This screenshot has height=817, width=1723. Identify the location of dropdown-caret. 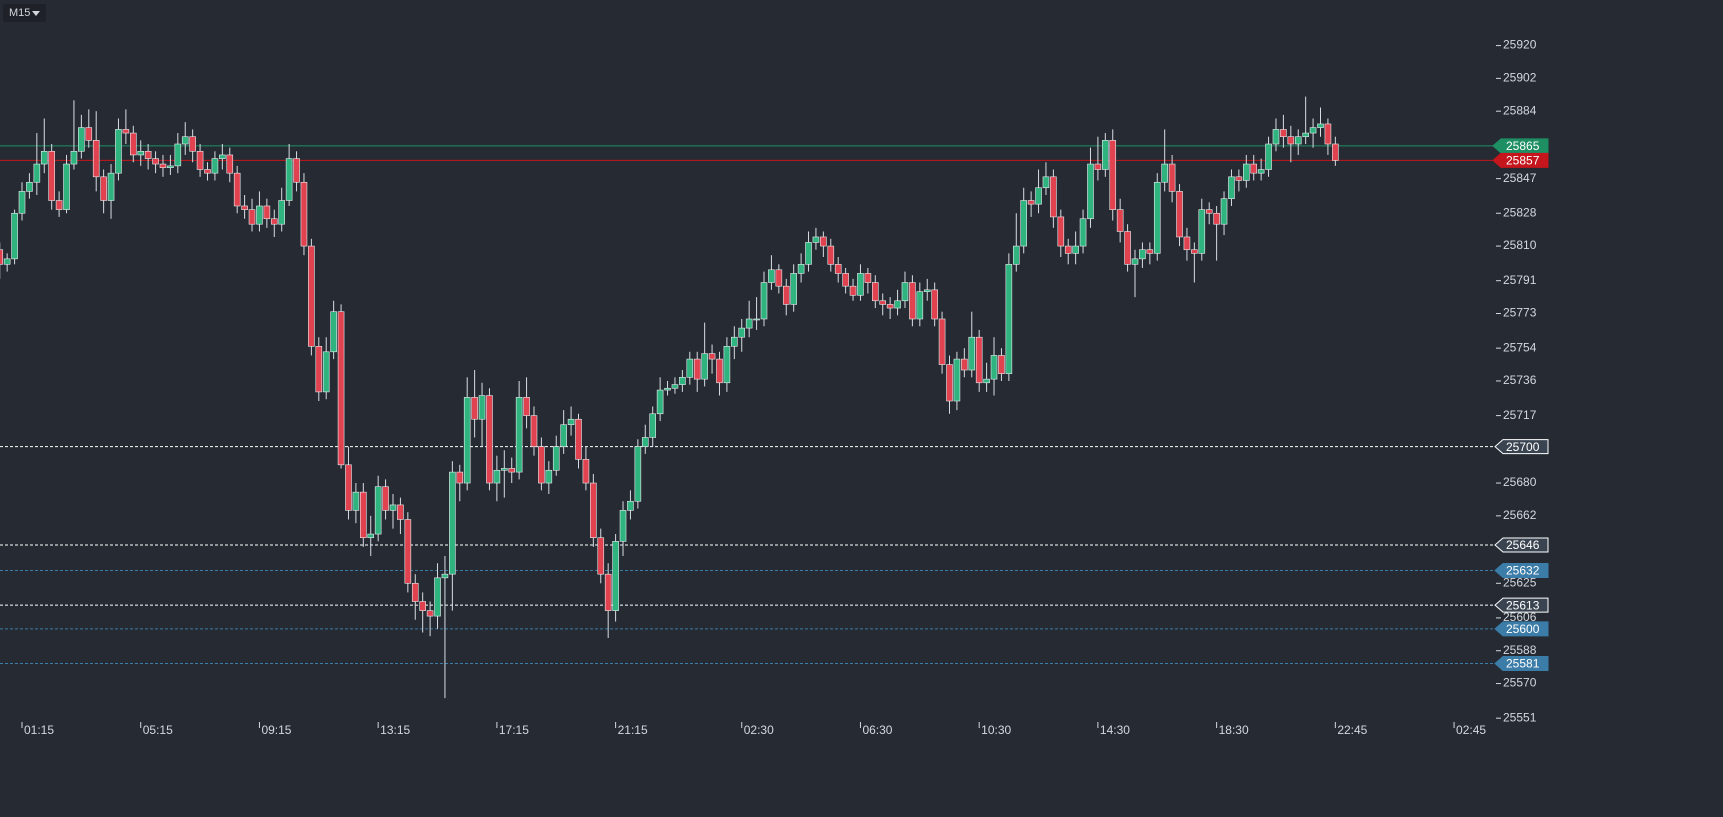
(36, 13).